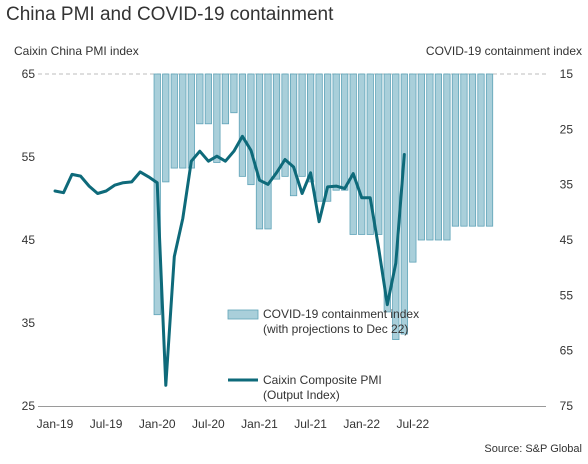  I want to click on left-axis-title: Caixin China PMI index, so click(76, 51).